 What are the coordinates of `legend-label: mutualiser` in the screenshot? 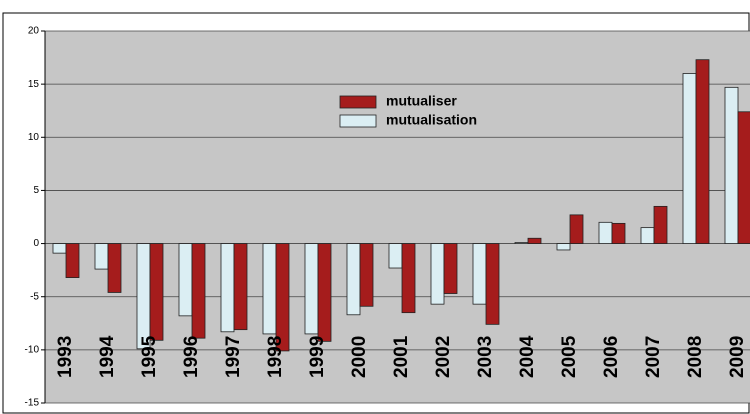 It's located at (421, 101).